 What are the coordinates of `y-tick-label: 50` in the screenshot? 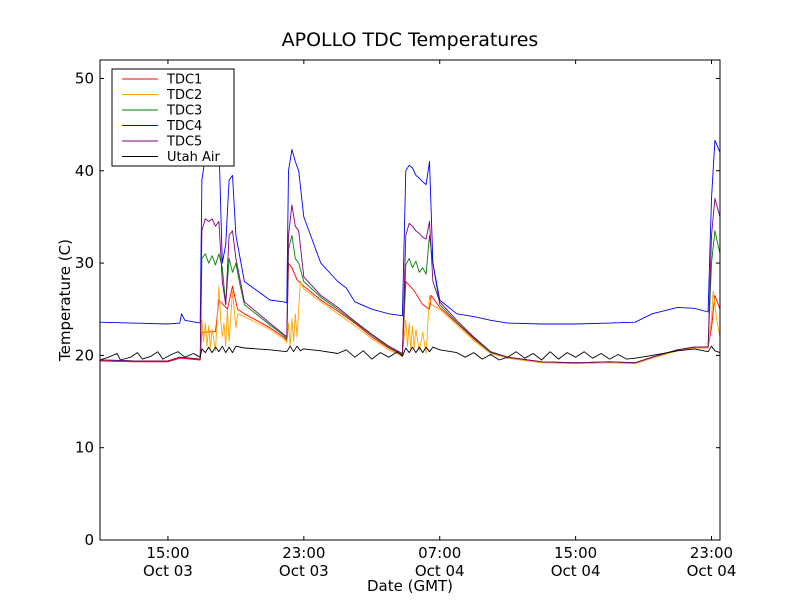 It's located at (84, 78).